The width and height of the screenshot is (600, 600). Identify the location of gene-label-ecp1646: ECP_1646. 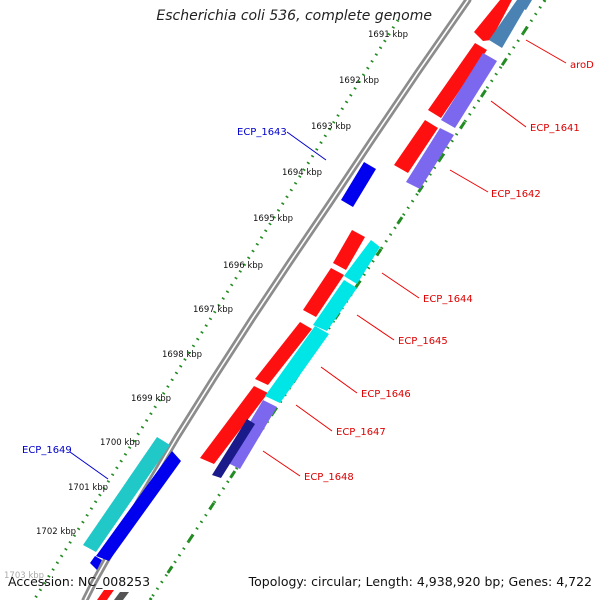
(386, 394).